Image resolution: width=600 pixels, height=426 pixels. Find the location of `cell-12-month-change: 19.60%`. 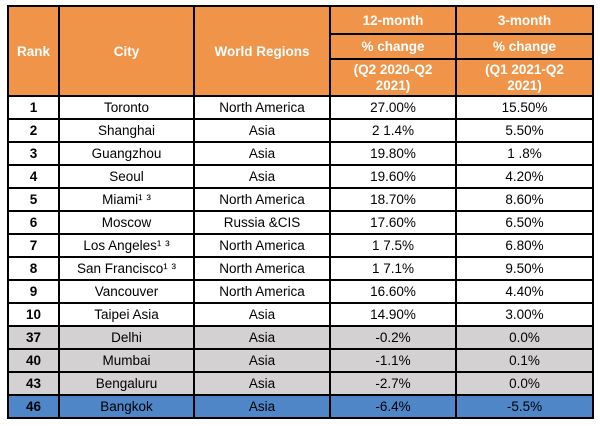

cell-12-month-change: 19.60% is located at coordinates (393, 176).